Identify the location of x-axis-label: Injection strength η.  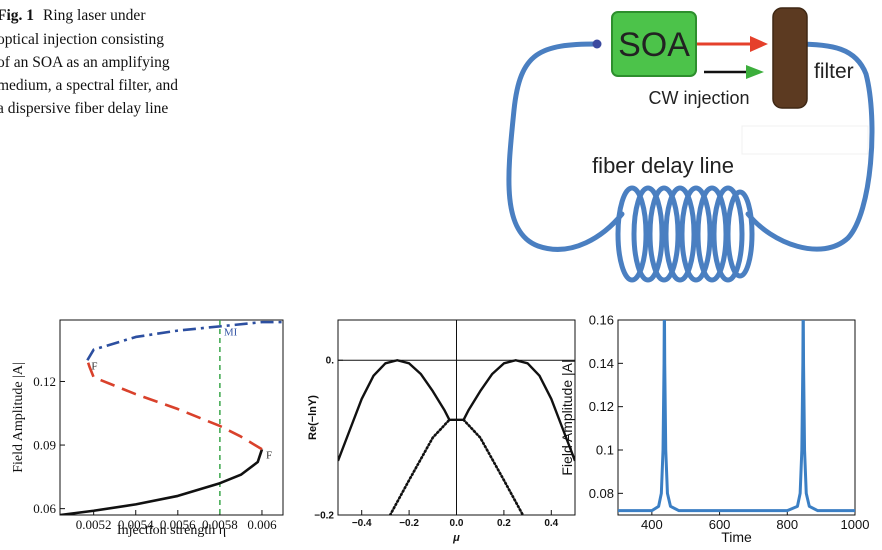
(171, 530).